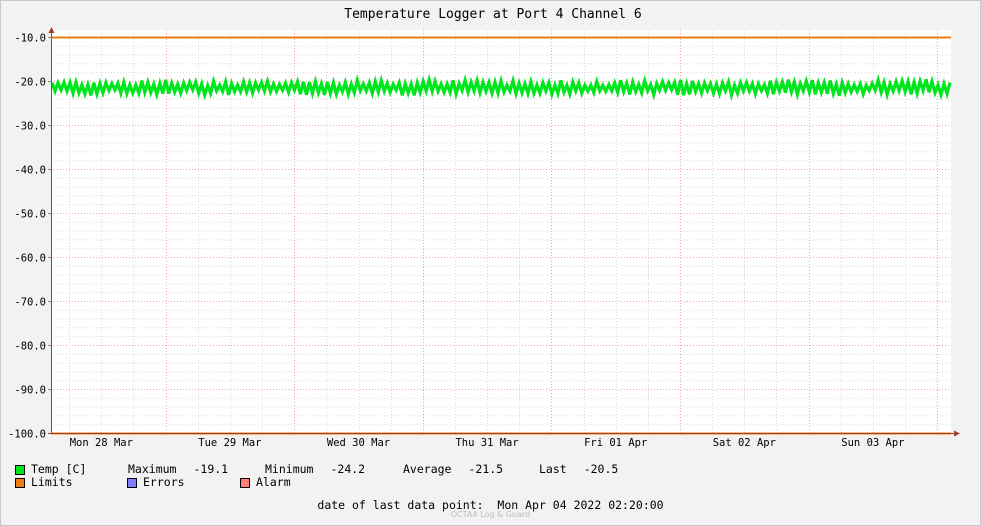 The image size is (981, 526). I want to click on stat-max-label: Maximum, so click(152, 469).